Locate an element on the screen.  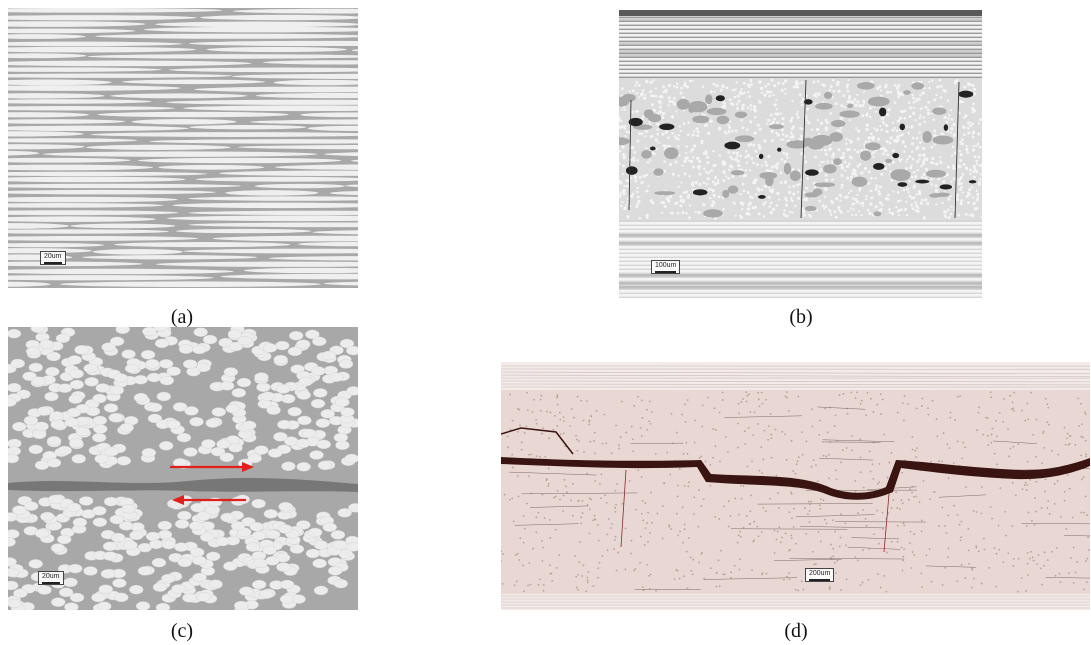
micrograph-a: 20um is located at coordinates (183, 148).